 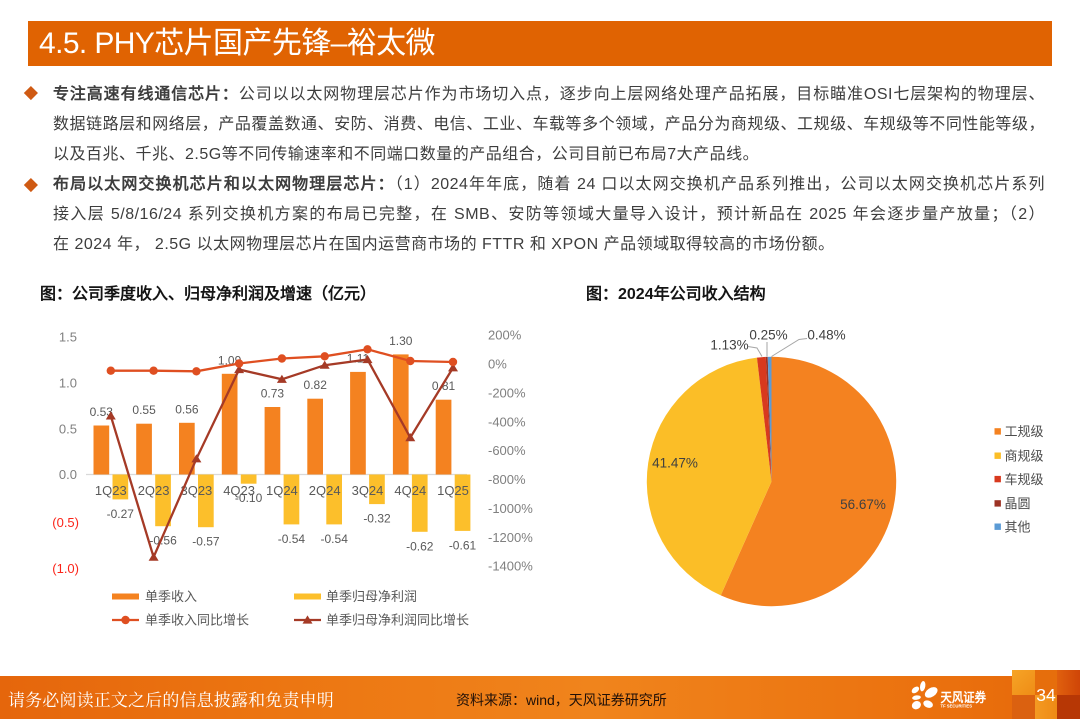 What do you see at coordinates (68, 474) in the screenshot?
I see `svg-text: 0.0` at bounding box center [68, 474].